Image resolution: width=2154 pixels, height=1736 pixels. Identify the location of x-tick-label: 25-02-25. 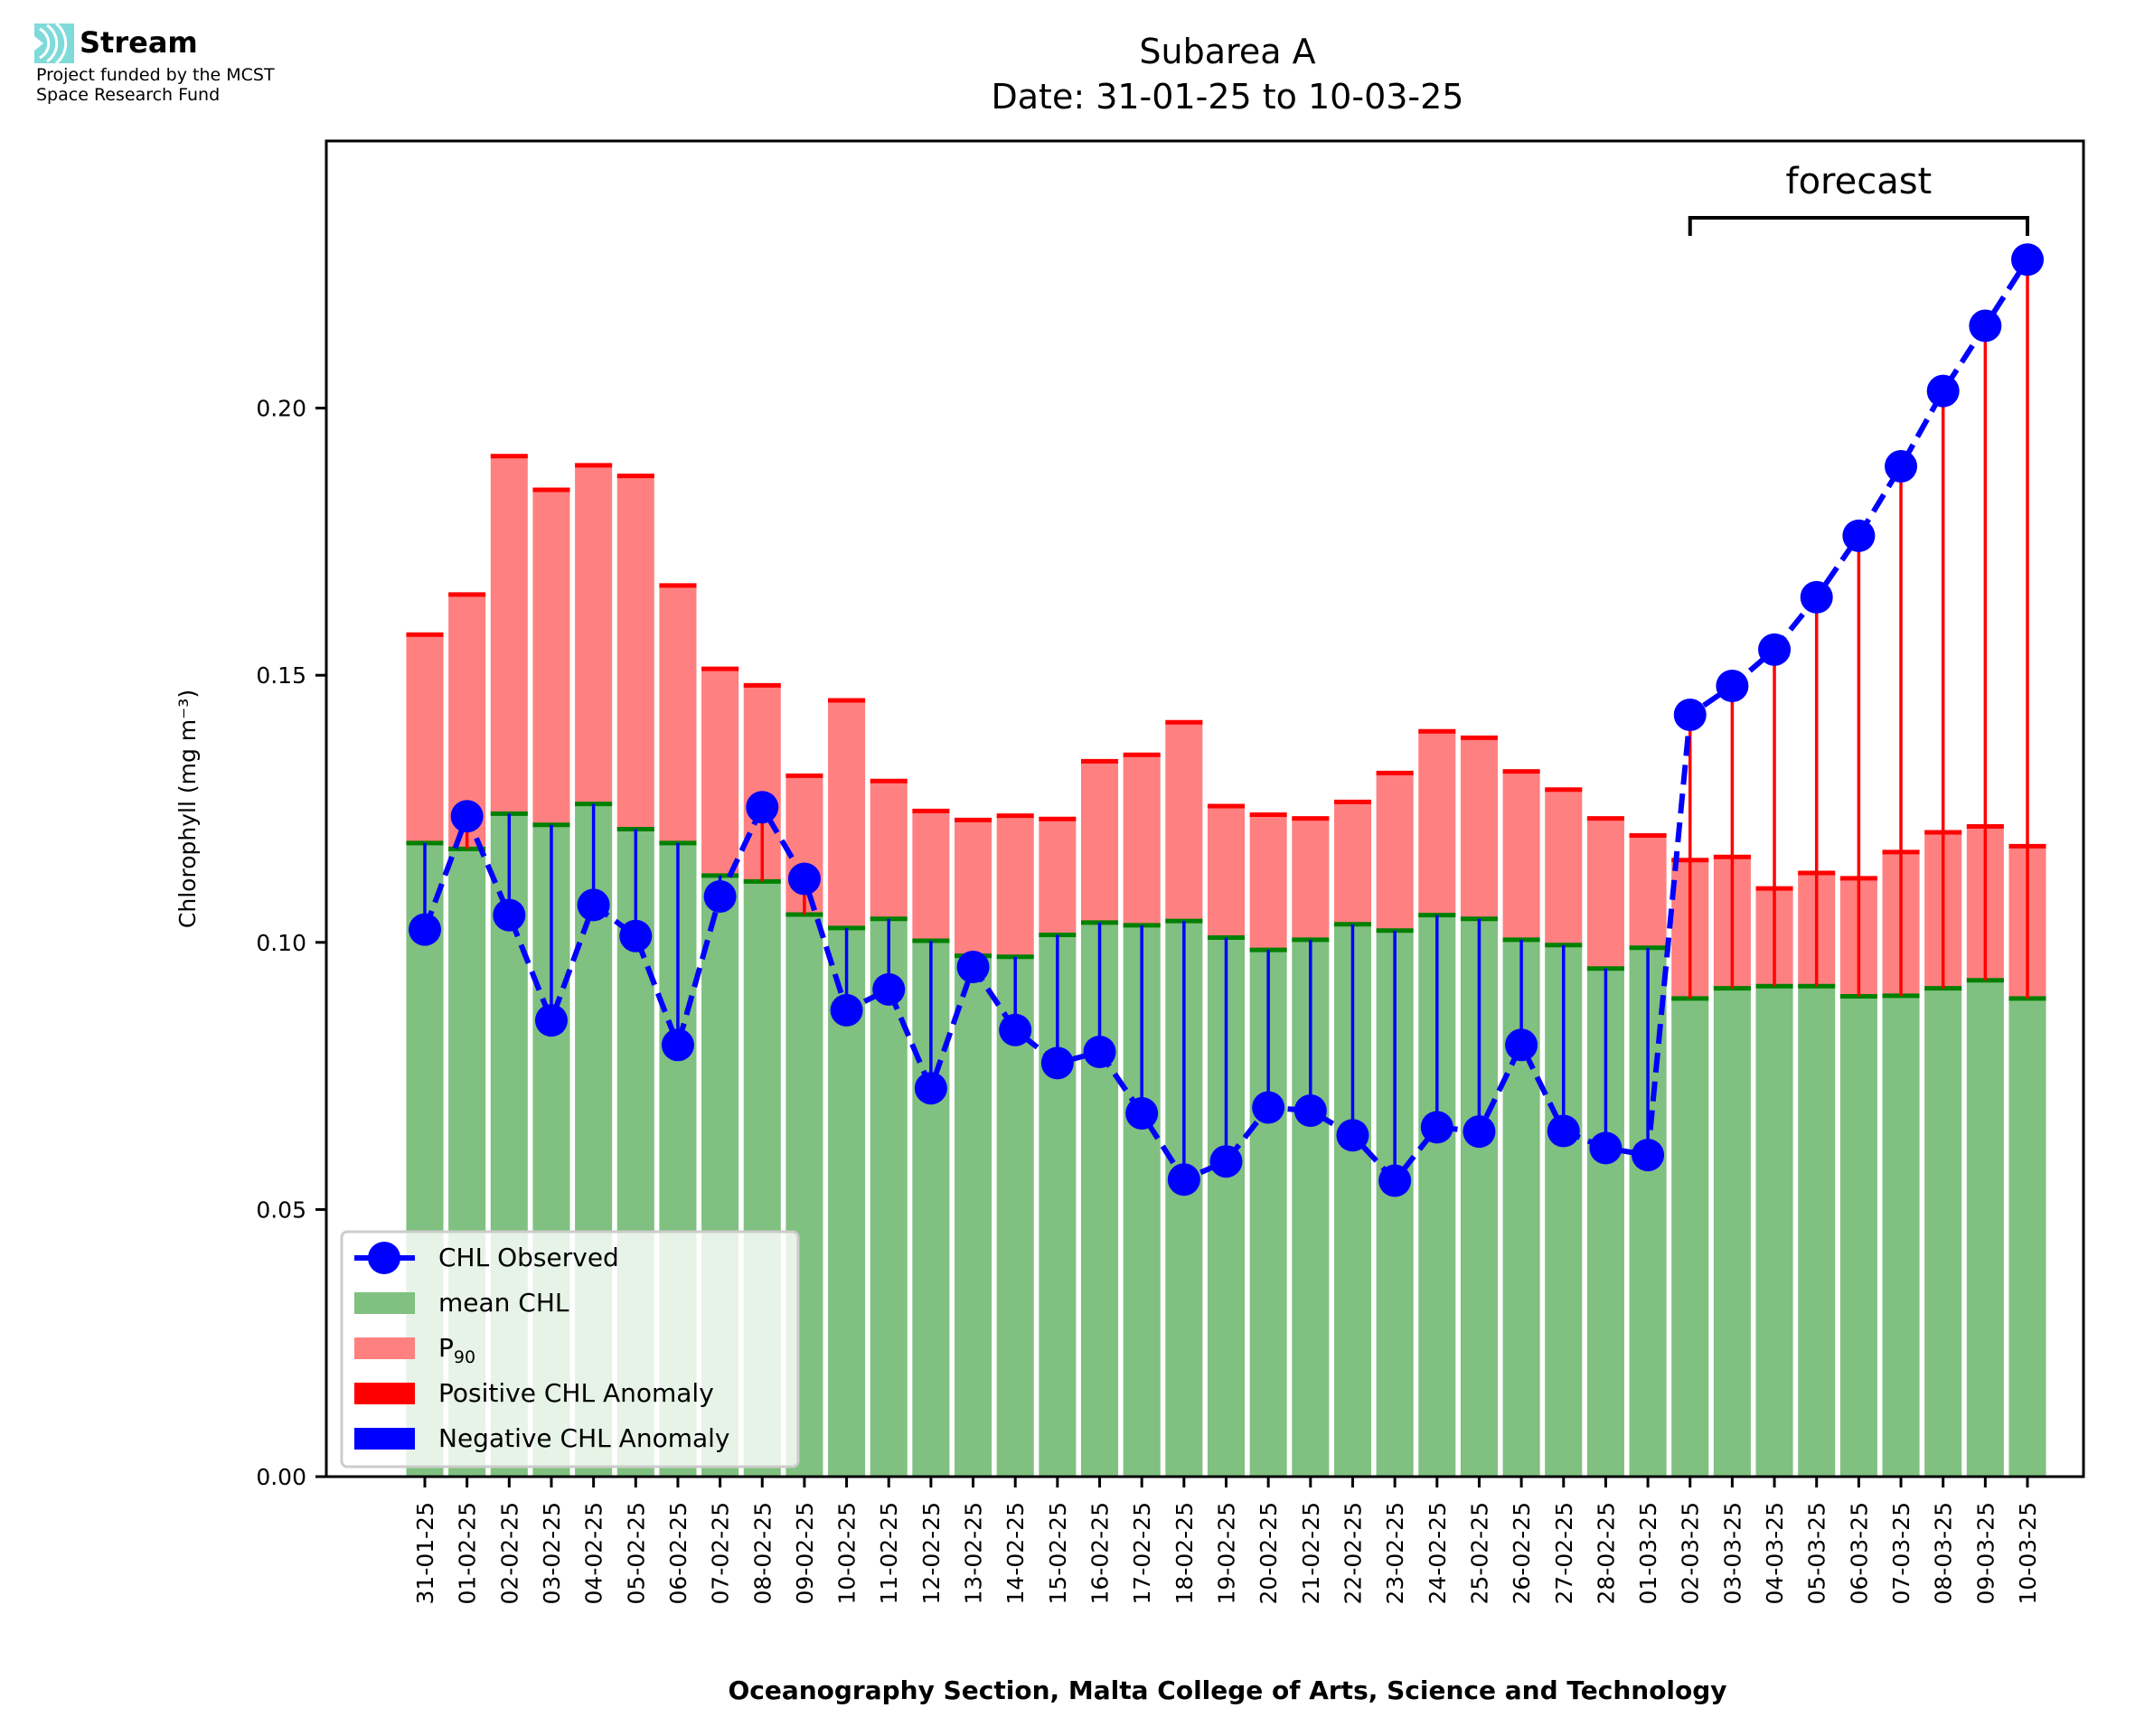
(1479, 1553).